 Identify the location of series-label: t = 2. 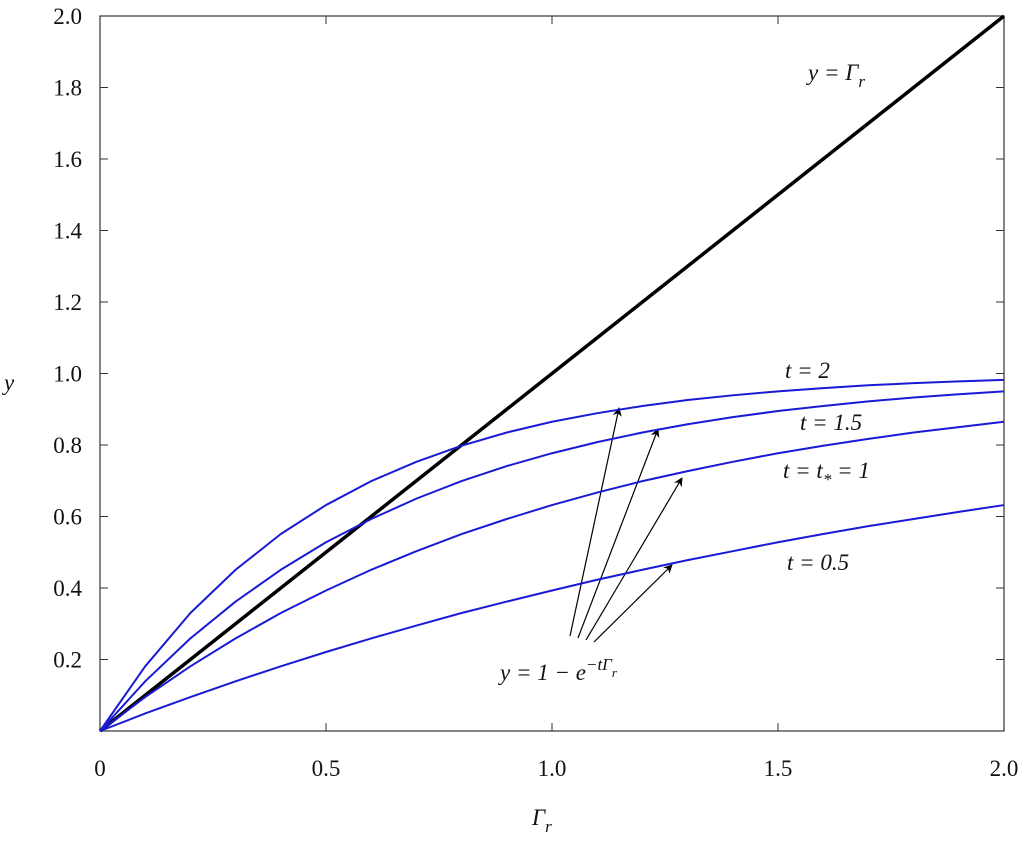
(807, 370).